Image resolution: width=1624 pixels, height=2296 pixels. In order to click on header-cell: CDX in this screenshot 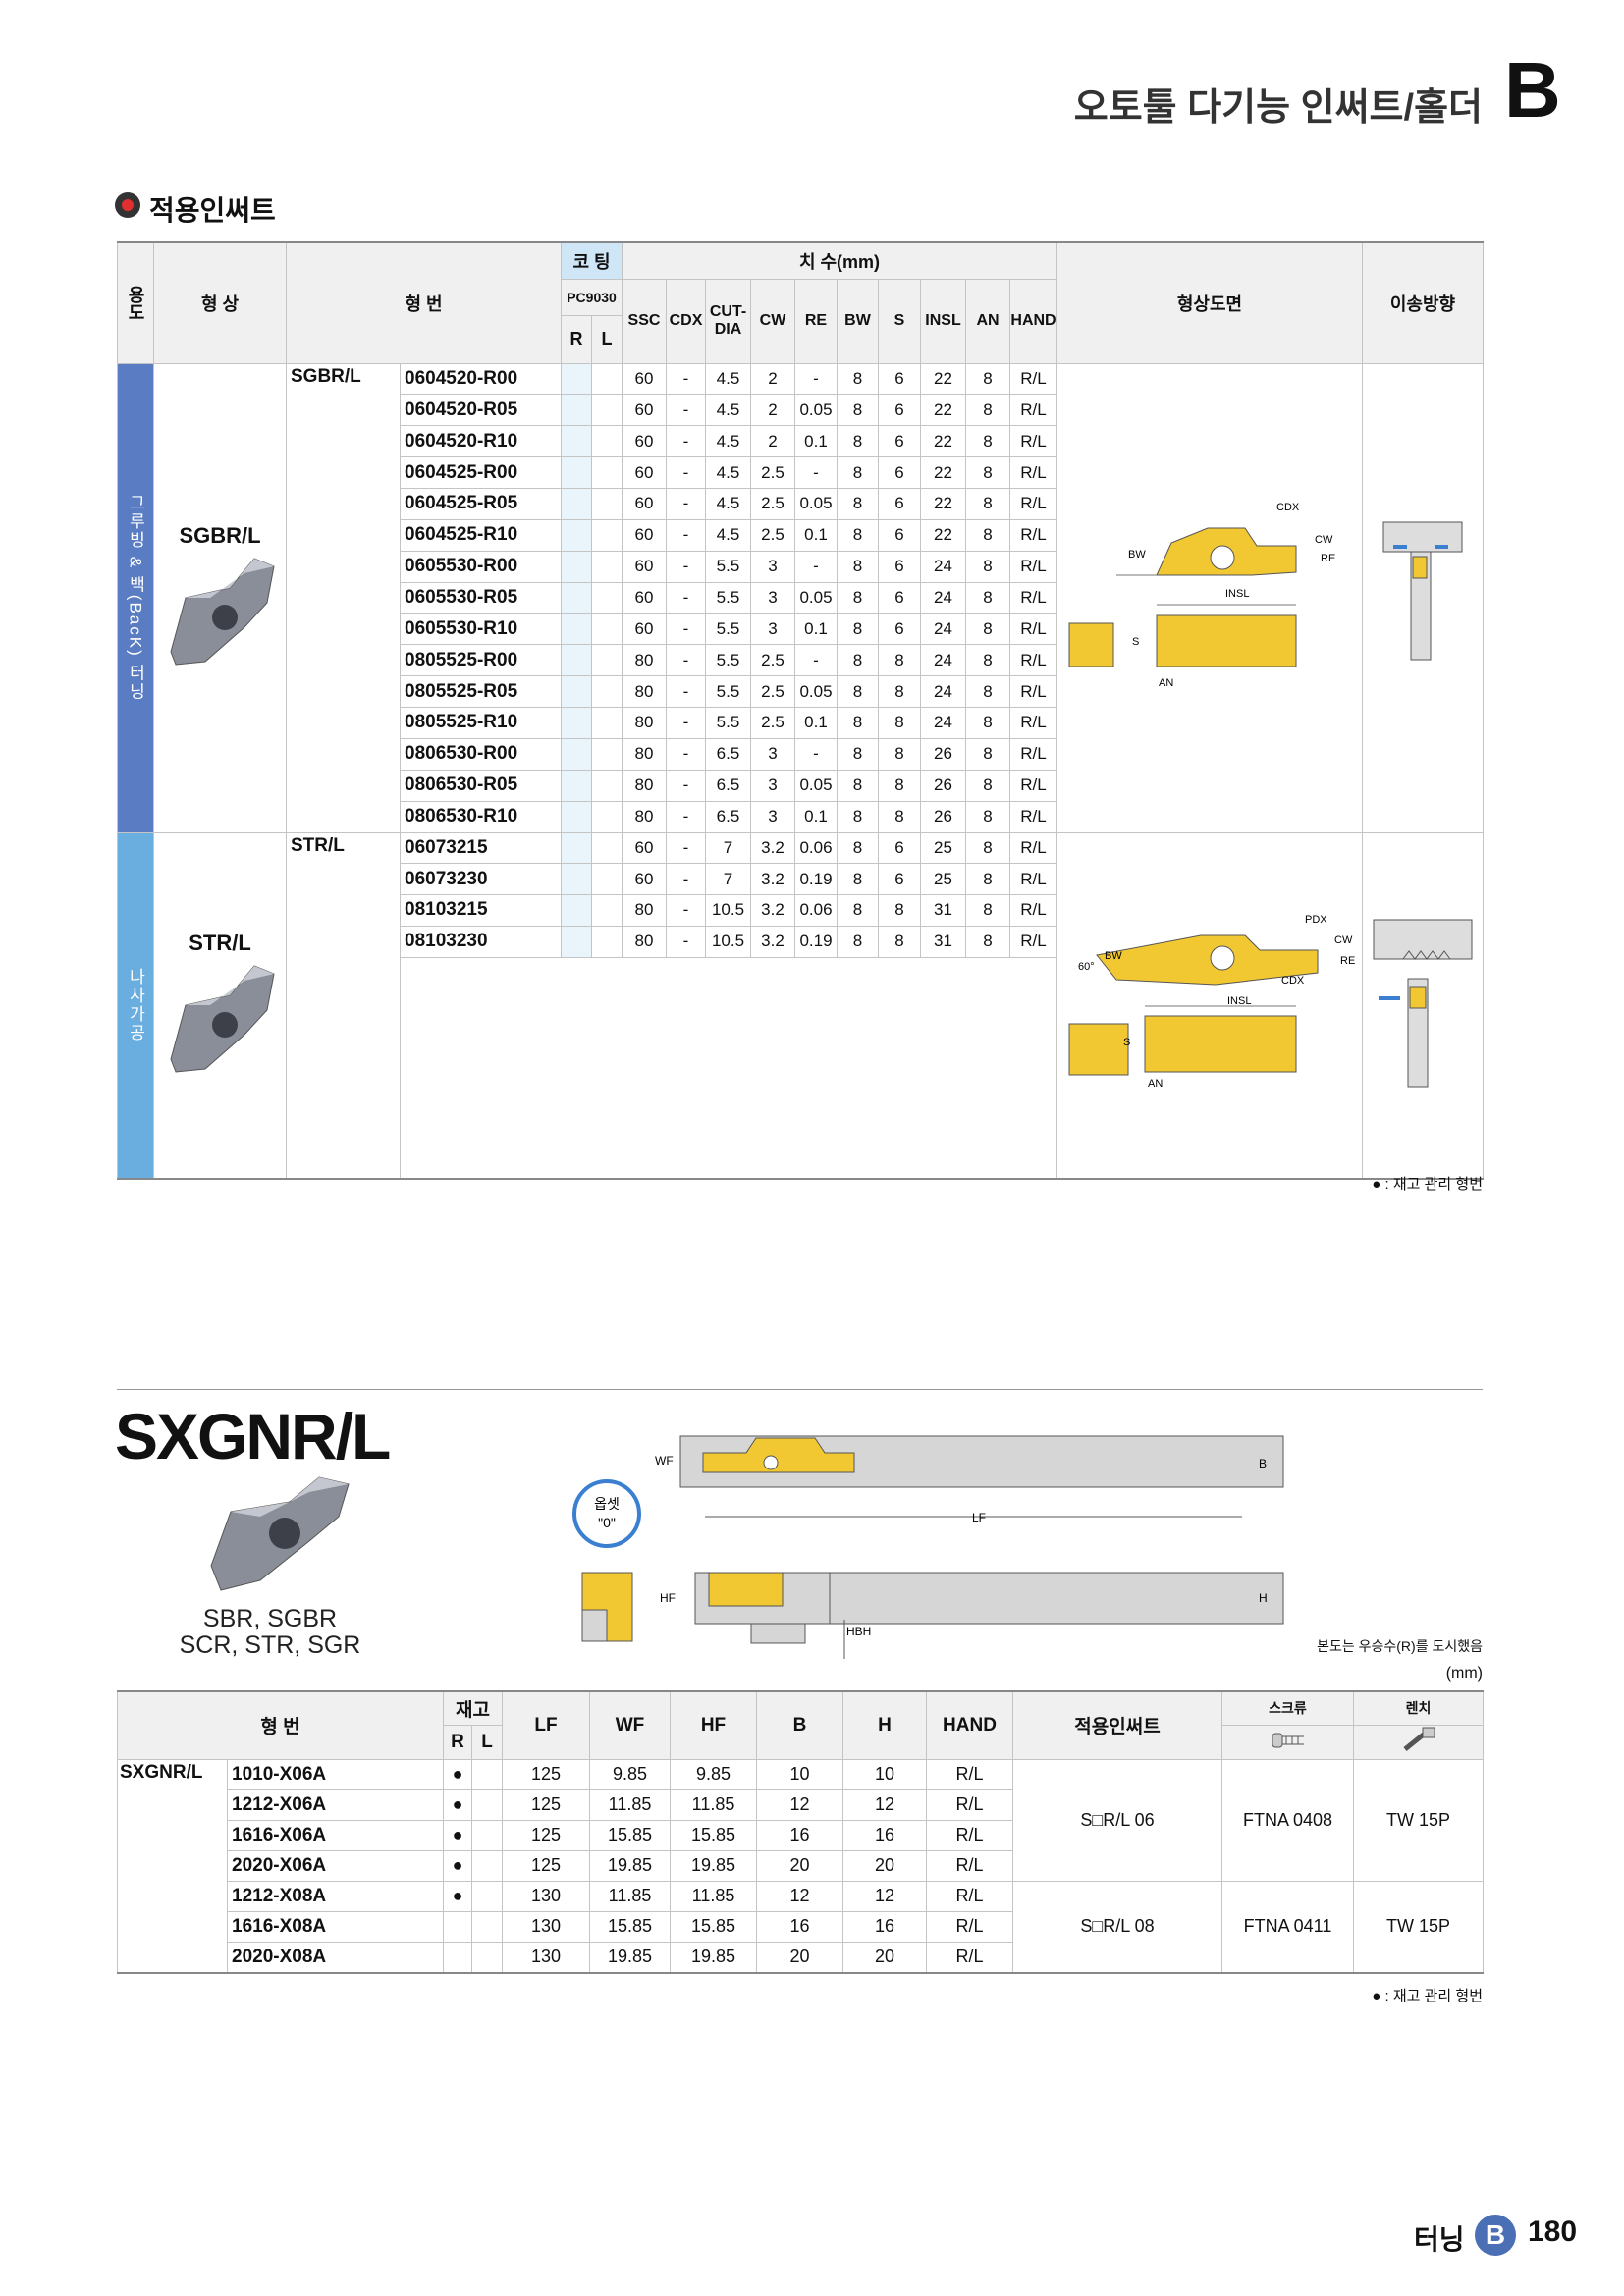, I will do `click(686, 321)`.